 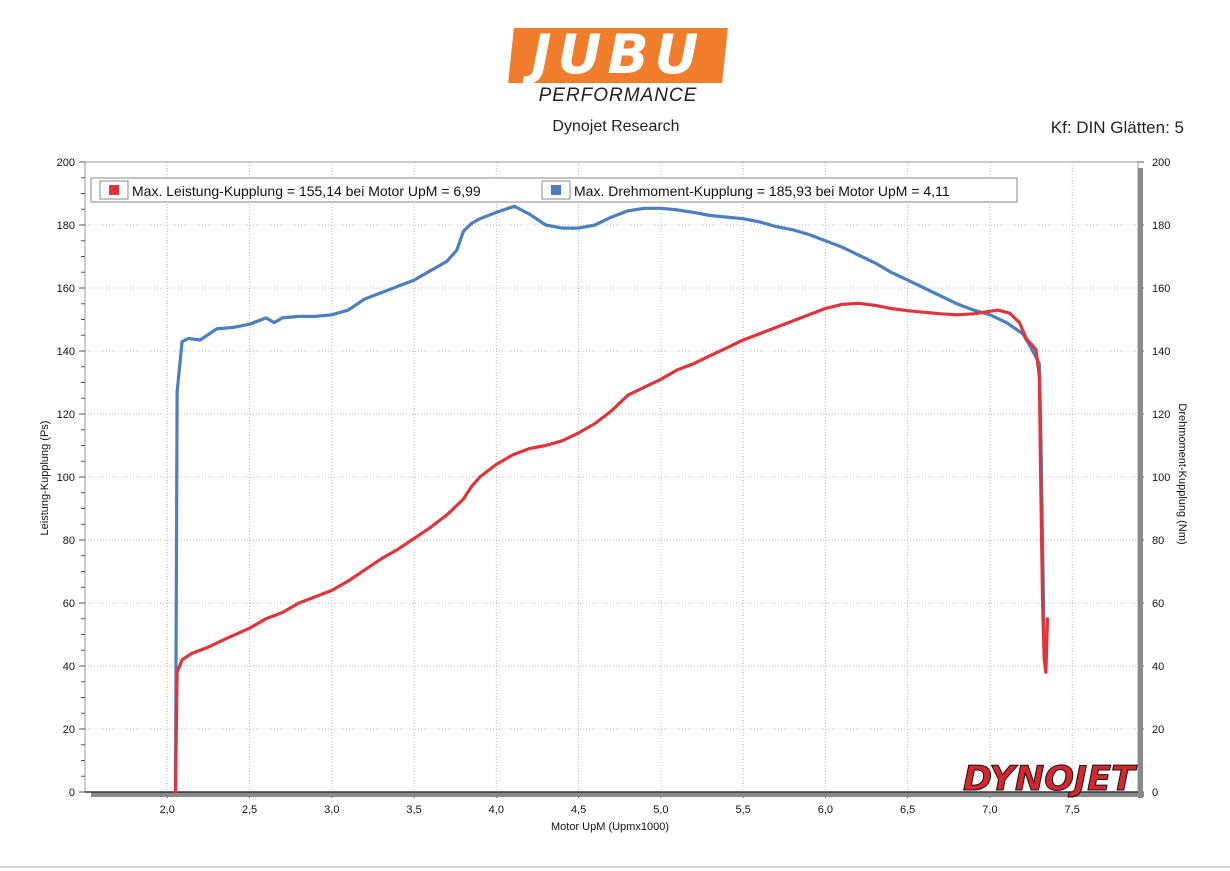 I want to click on dynojet-watermark: DYNOJET, so click(x=1051, y=779).